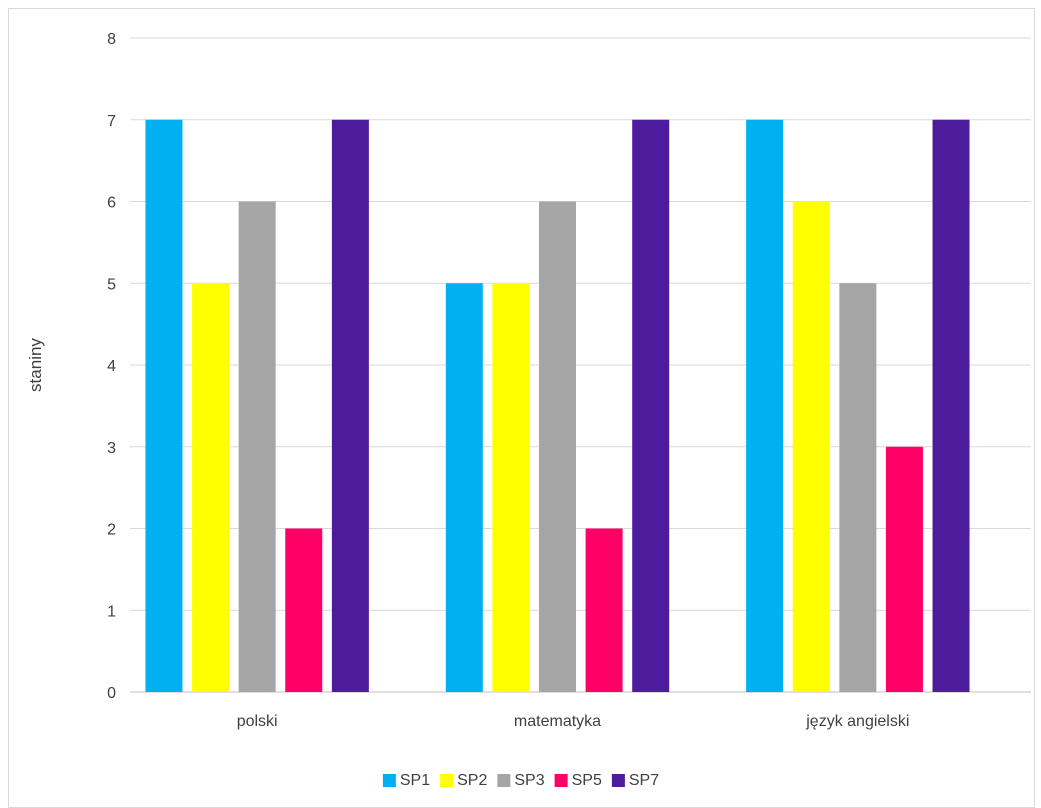 Image resolution: width=1041 pixels, height=808 pixels. What do you see at coordinates (587, 780) in the screenshot?
I see `legend-label: SP5` at bounding box center [587, 780].